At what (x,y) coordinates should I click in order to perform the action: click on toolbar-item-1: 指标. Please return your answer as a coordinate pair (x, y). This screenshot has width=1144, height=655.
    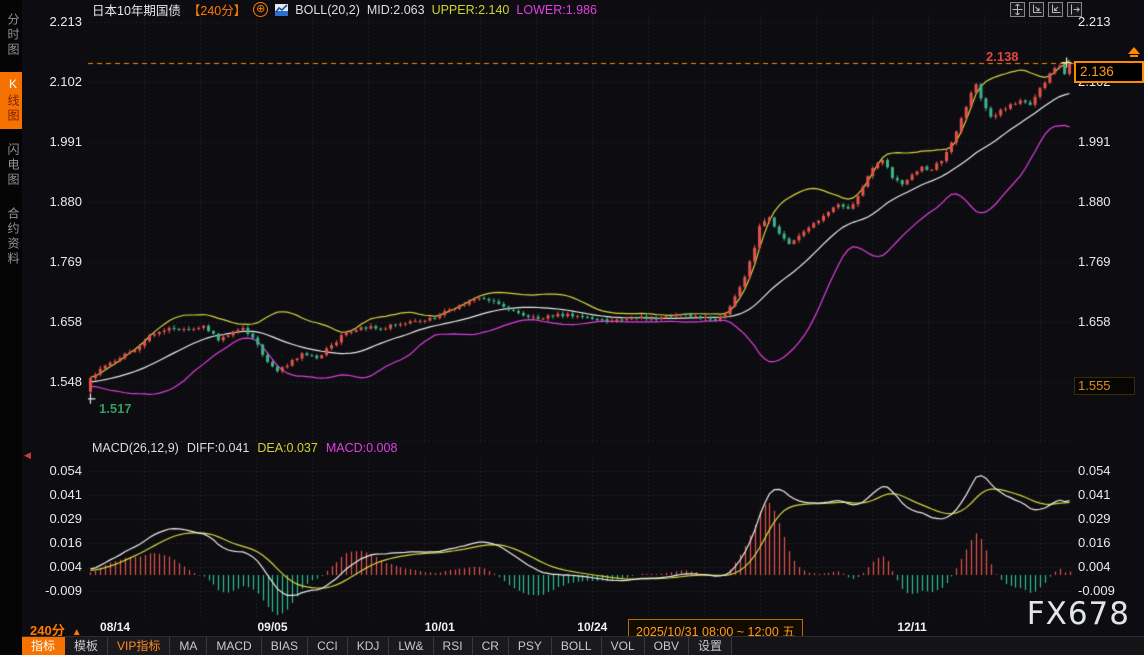
    Looking at the image, I should click on (44, 646).